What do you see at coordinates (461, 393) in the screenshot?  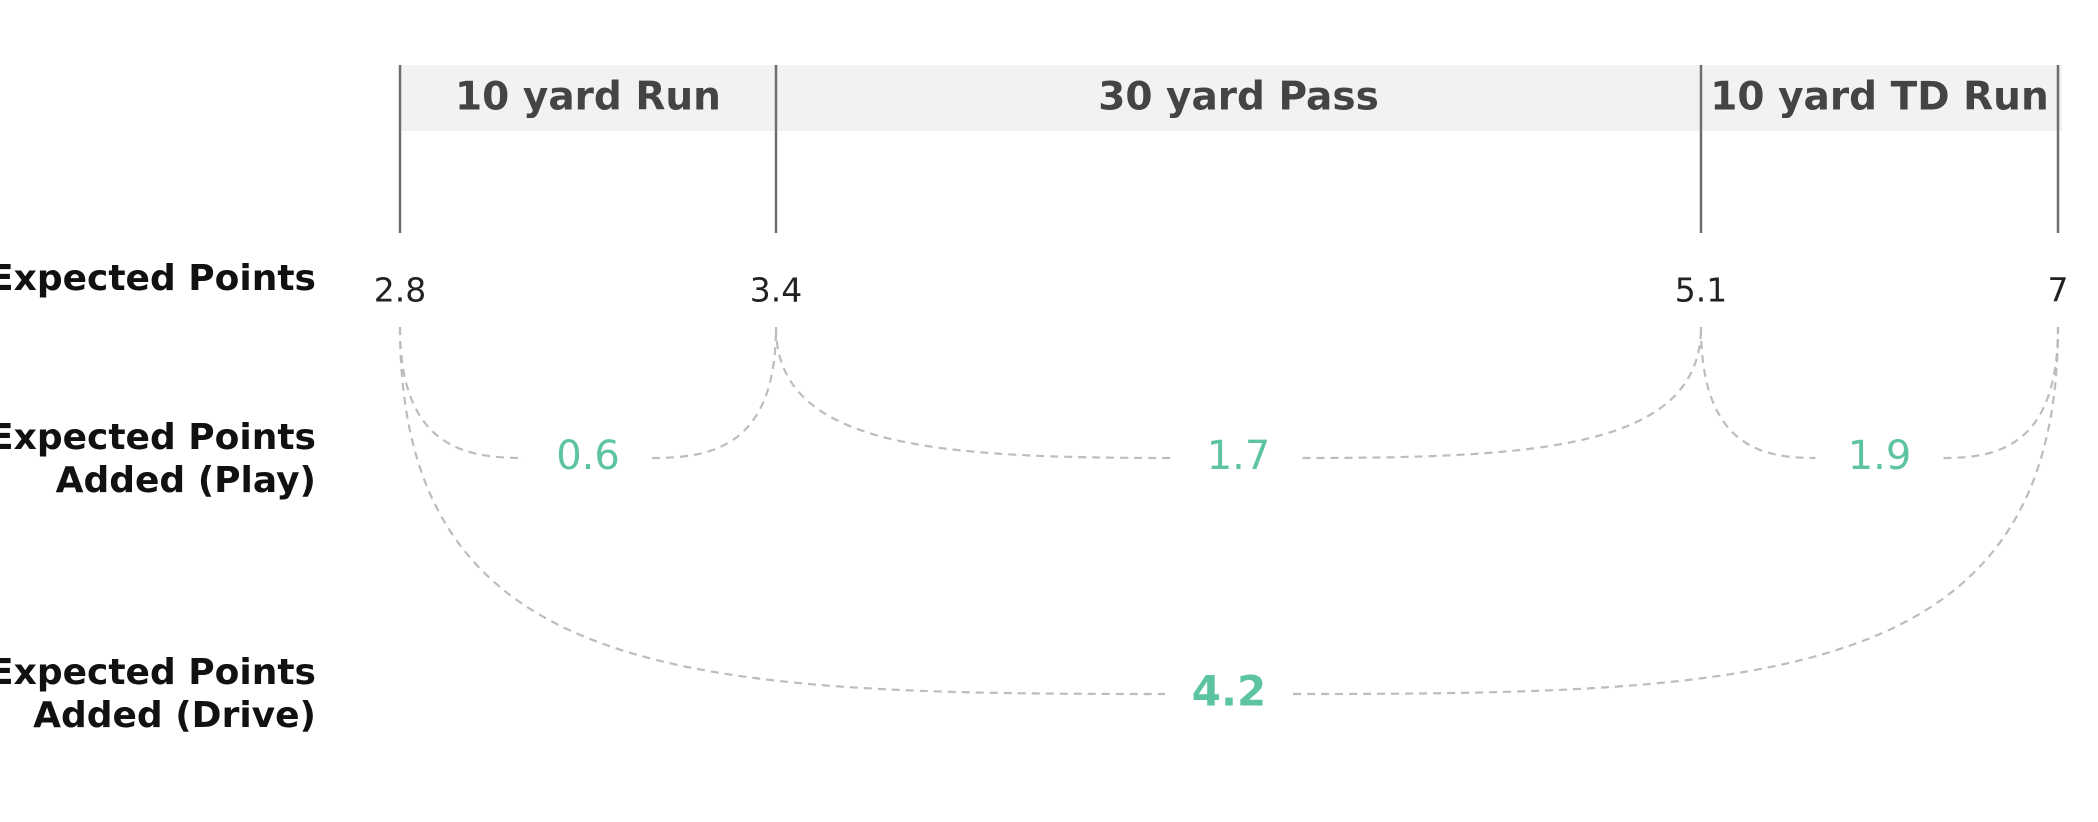 I see `play-arc-0-left` at bounding box center [461, 393].